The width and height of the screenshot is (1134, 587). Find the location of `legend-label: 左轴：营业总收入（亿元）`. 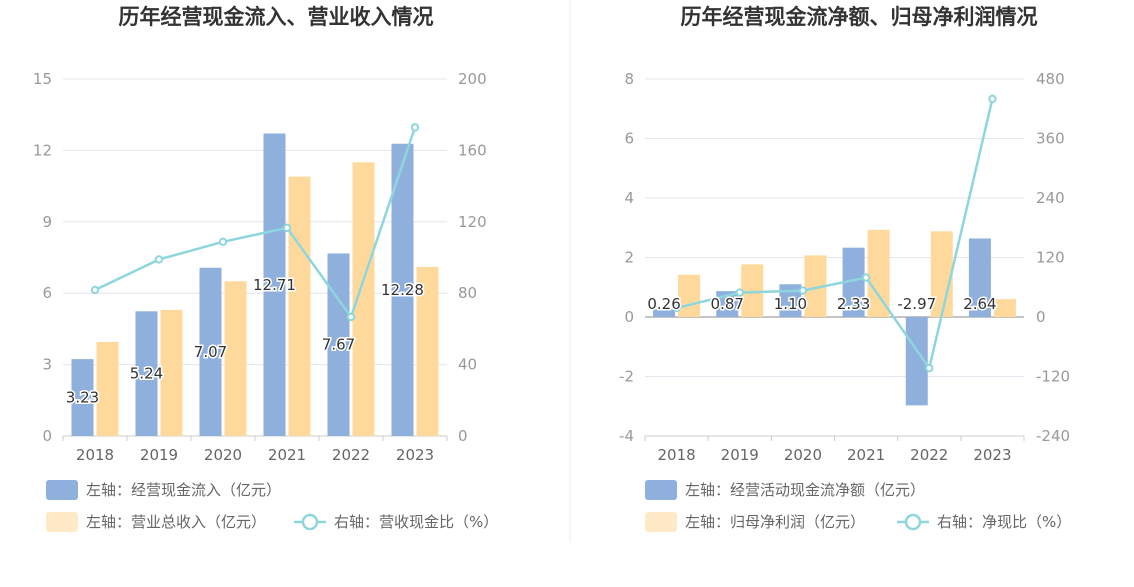

legend-label: 左轴：营业总收入（亿元） is located at coordinates (176, 522).